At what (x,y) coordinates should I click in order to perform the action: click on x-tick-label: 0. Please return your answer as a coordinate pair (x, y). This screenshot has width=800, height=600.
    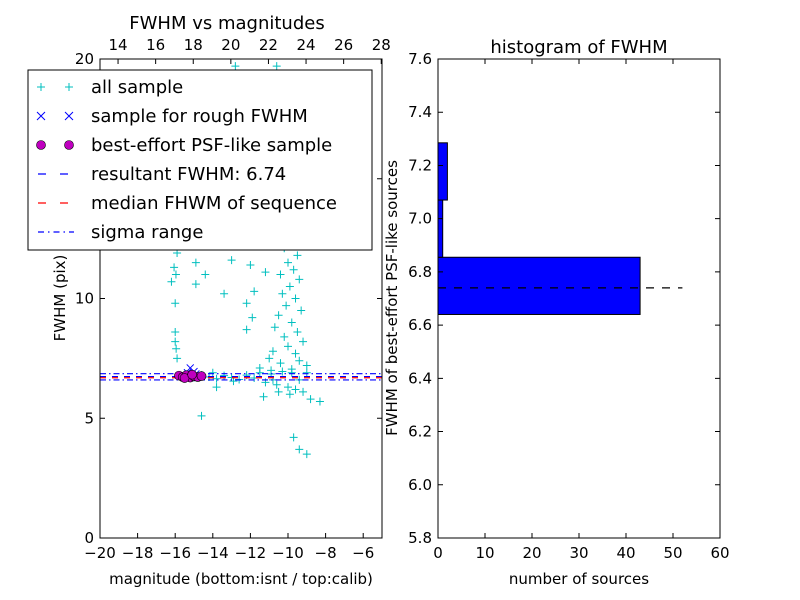
    Looking at the image, I should click on (438, 553).